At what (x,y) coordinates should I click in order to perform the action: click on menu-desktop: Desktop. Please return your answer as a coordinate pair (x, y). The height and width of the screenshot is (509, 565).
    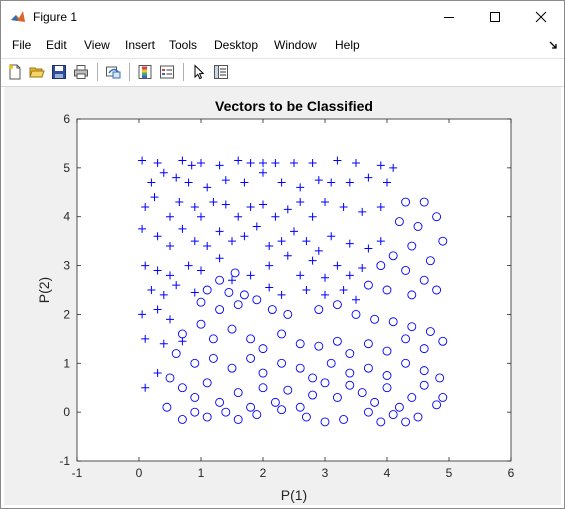
    Looking at the image, I should click on (236, 45).